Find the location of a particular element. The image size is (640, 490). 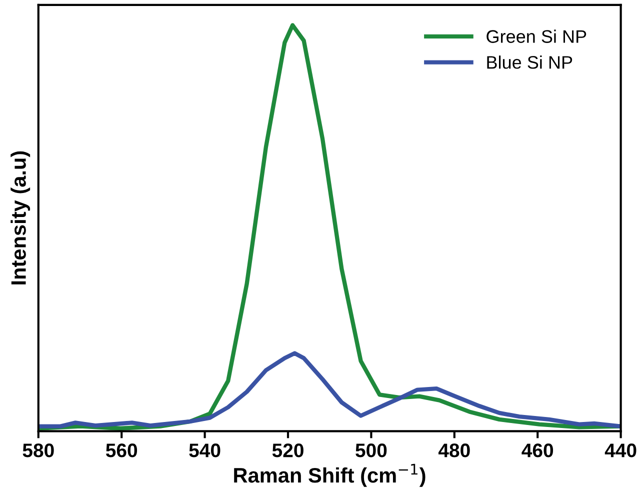

x-tick-label: 520 is located at coordinates (288, 451).